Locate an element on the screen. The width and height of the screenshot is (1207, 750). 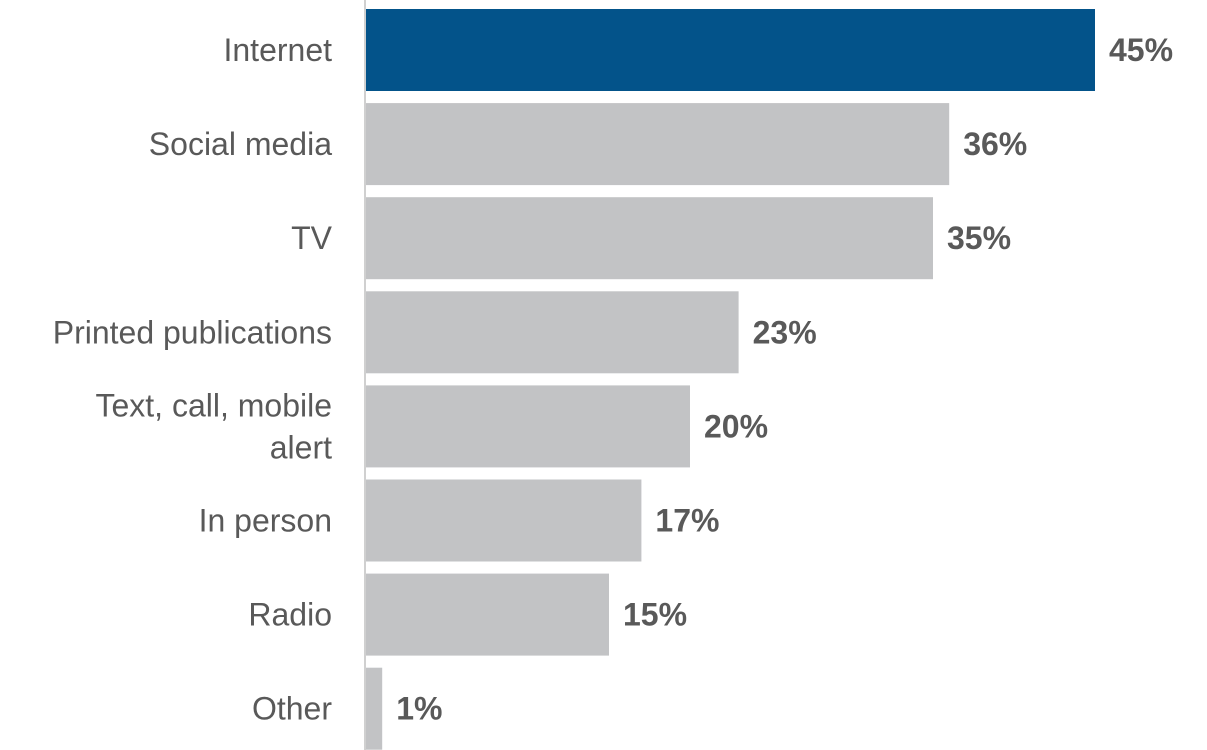
category-label-text-call-mobile-alert: Text, call, mobile alert is located at coordinates (213, 426).